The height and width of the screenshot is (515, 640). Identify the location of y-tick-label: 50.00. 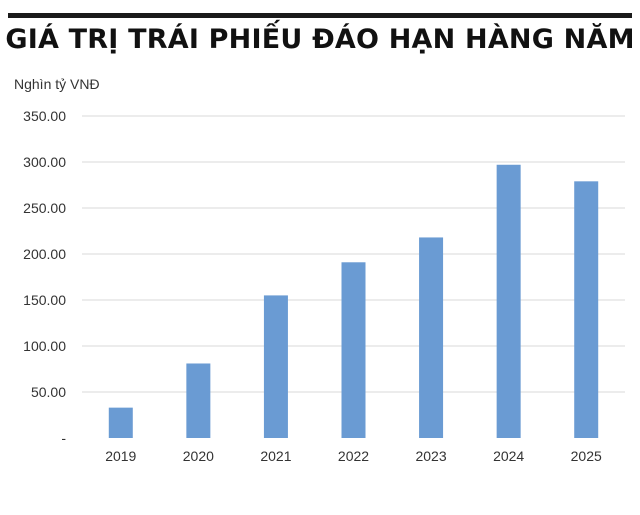
(48, 392).